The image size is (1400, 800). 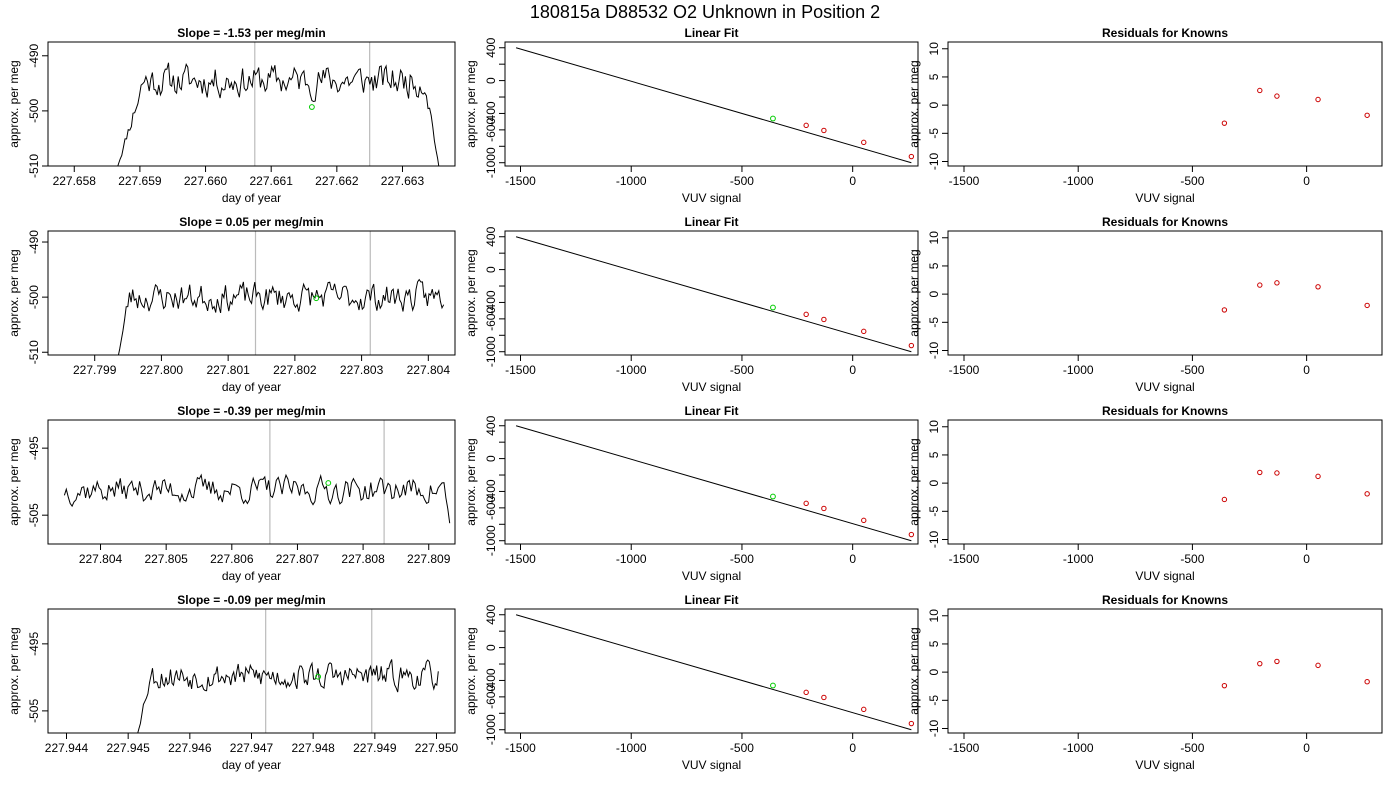 I want to click on x-tick-label: 227.662, so click(x=337, y=181).